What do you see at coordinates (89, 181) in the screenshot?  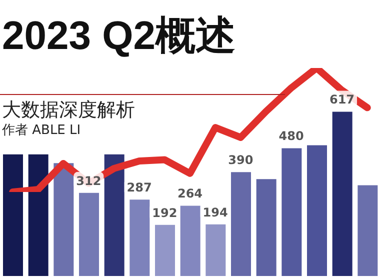 I see `data-label: 312` at bounding box center [89, 181].